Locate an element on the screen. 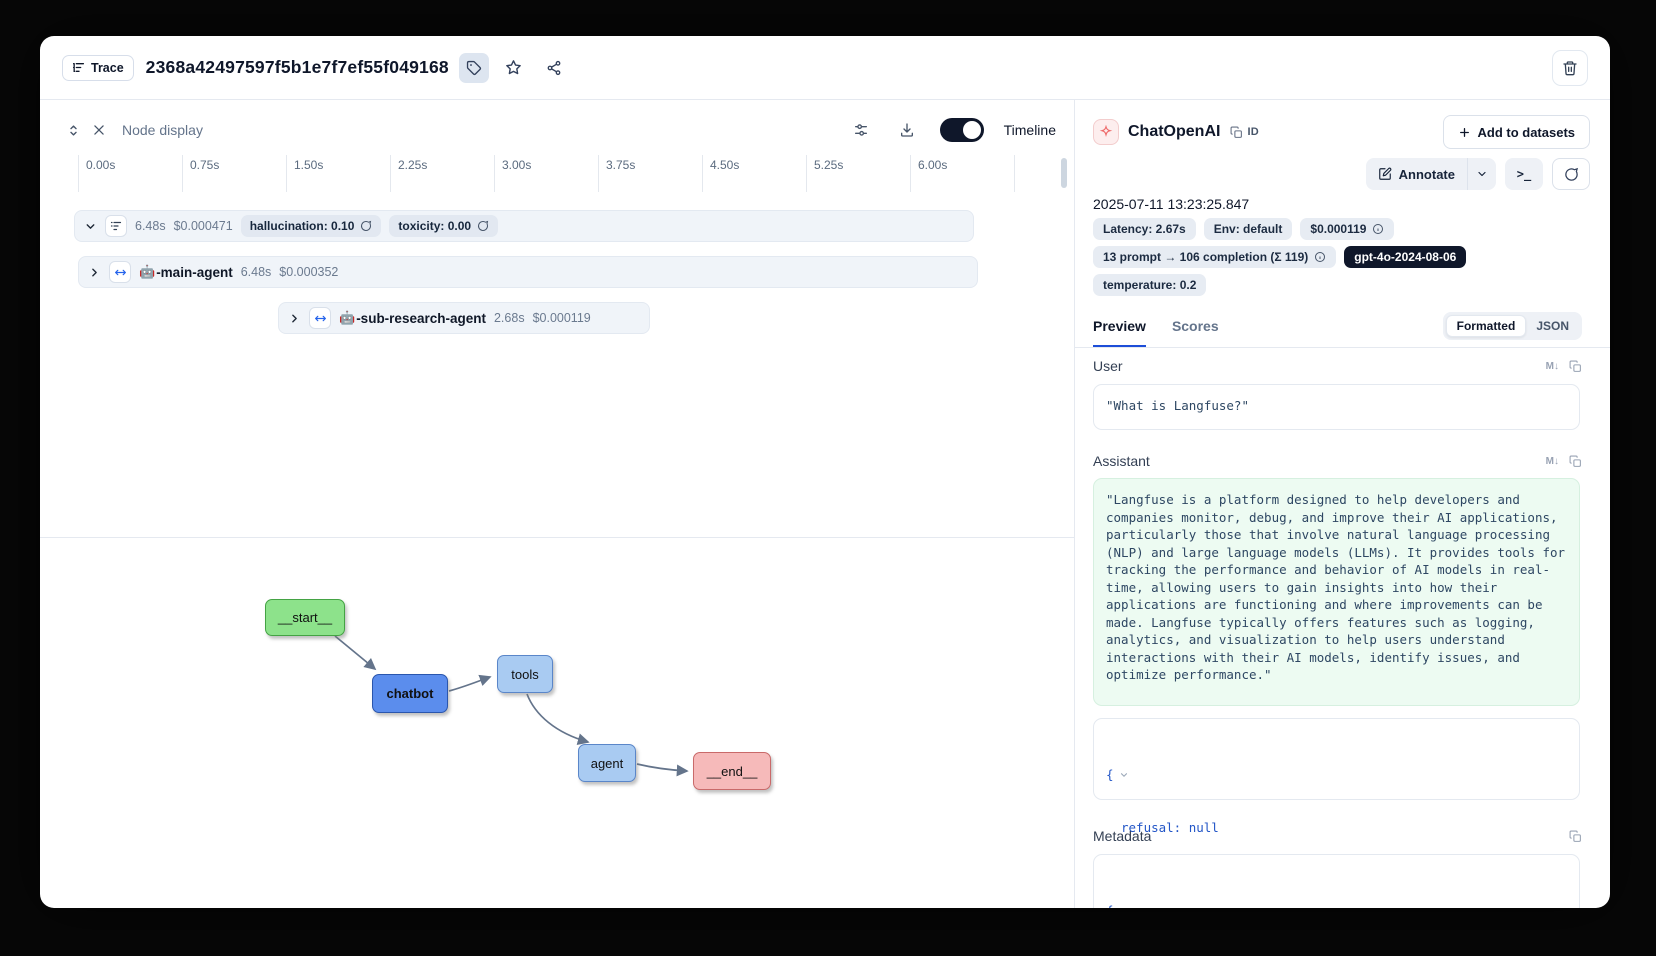 The image size is (1656, 956). delete-trace-button is located at coordinates (1570, 67).